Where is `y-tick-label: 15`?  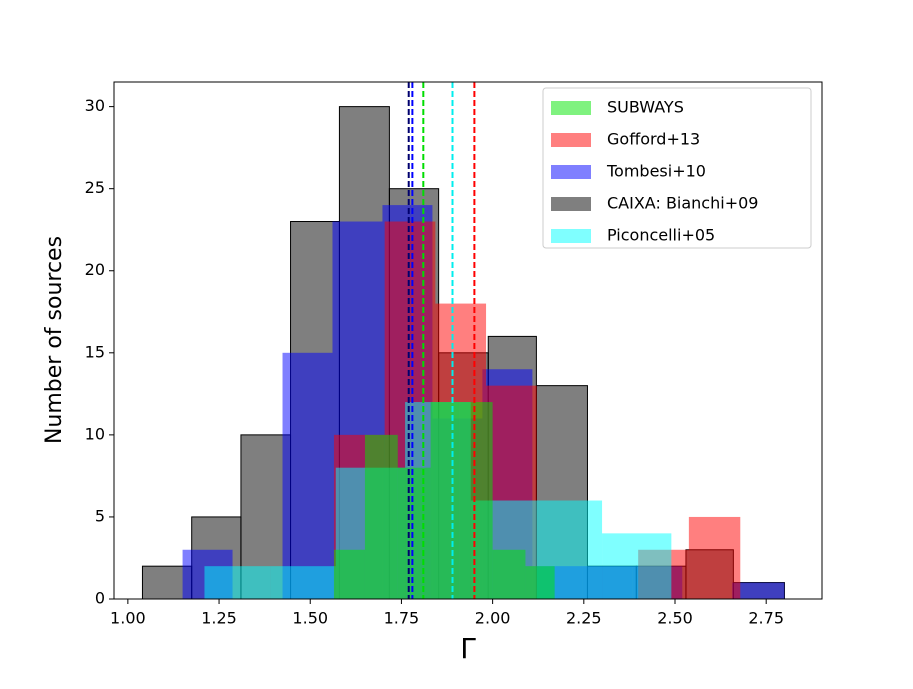
y-tick-label: 15 is located at coordinates (95, 351).